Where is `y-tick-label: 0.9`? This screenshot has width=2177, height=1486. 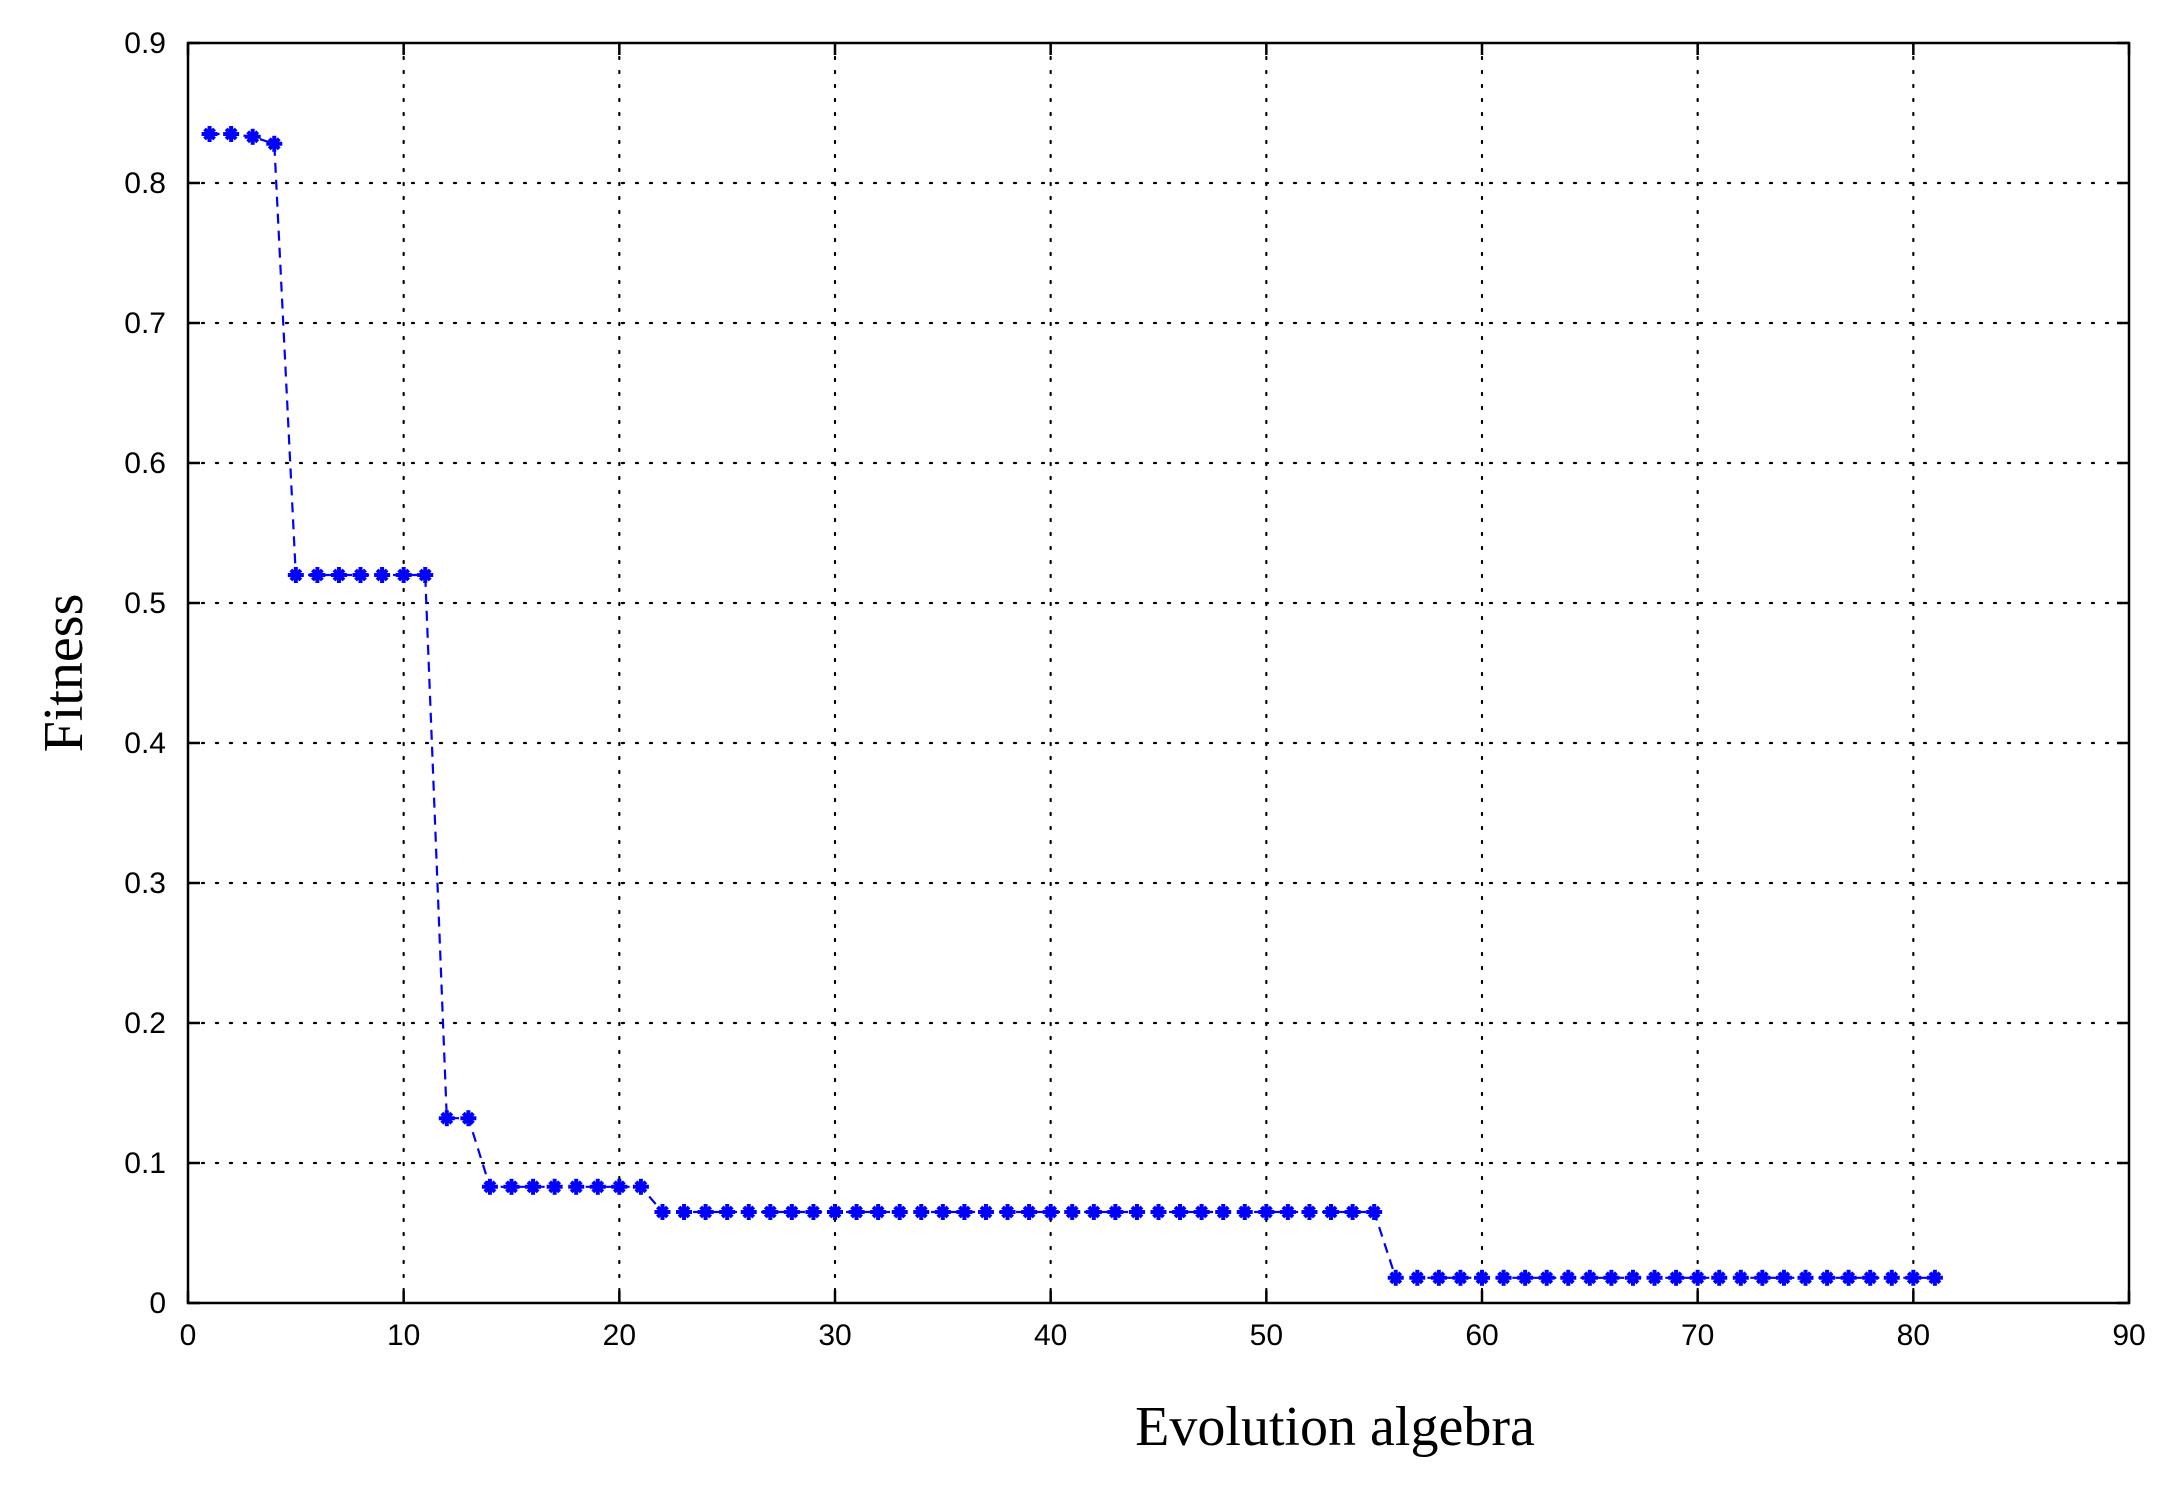
y-tick-label: 0.9 is located at coordinates (145, 43).